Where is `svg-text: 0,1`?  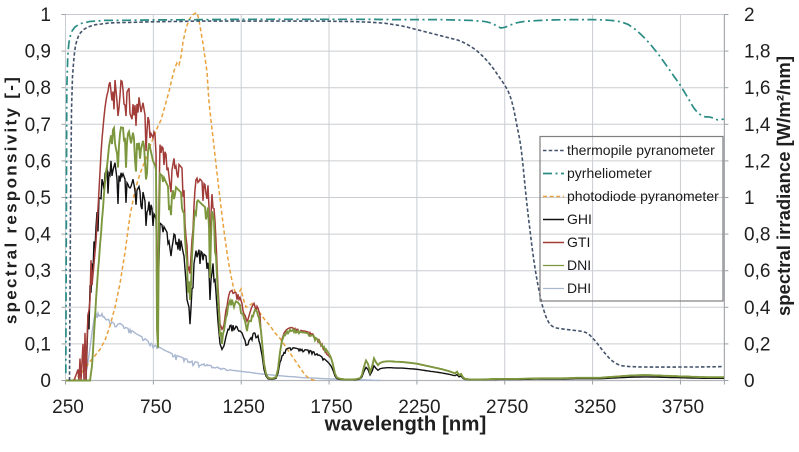
svg-text: 0,1 is located at coordinates (38, 344).